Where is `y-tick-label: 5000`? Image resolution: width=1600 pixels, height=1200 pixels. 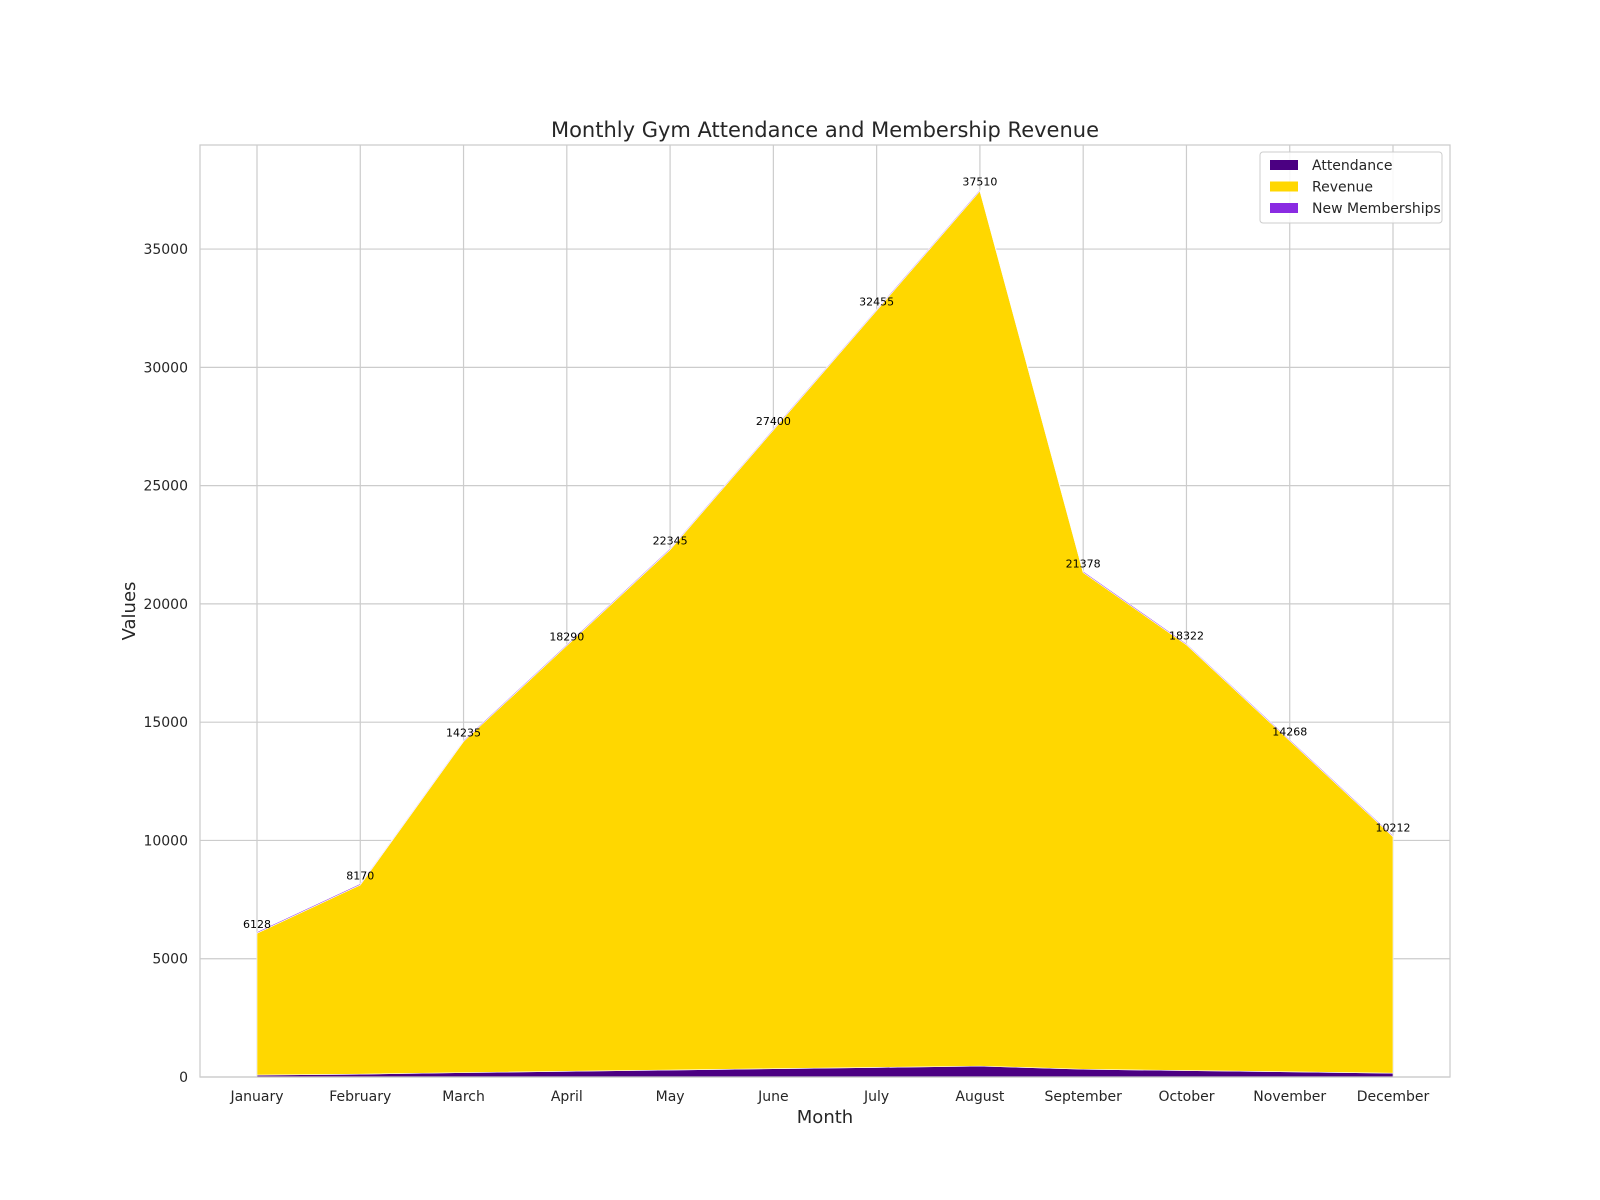
y-tick-label: 5000 is located at coordinates (170, 960).